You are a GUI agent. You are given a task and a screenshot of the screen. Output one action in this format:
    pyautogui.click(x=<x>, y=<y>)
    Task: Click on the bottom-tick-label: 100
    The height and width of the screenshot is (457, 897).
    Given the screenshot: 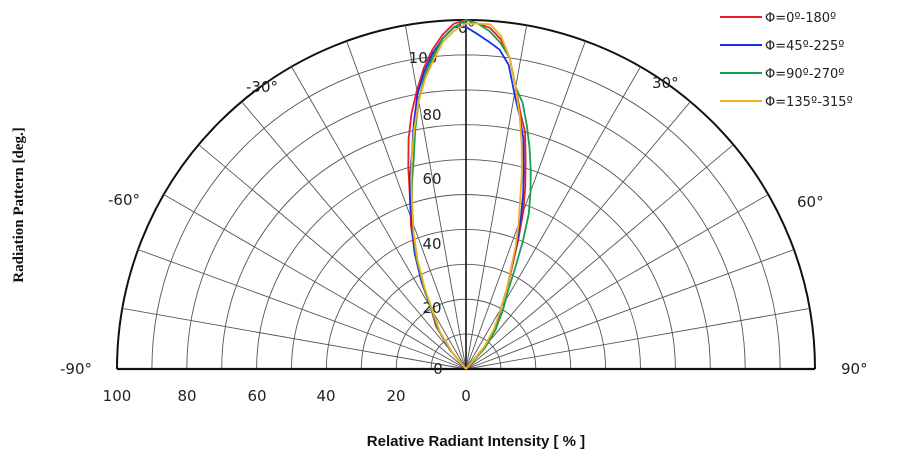 What is the action you would take?
    pyautogui.click(x=117, y=396)
    